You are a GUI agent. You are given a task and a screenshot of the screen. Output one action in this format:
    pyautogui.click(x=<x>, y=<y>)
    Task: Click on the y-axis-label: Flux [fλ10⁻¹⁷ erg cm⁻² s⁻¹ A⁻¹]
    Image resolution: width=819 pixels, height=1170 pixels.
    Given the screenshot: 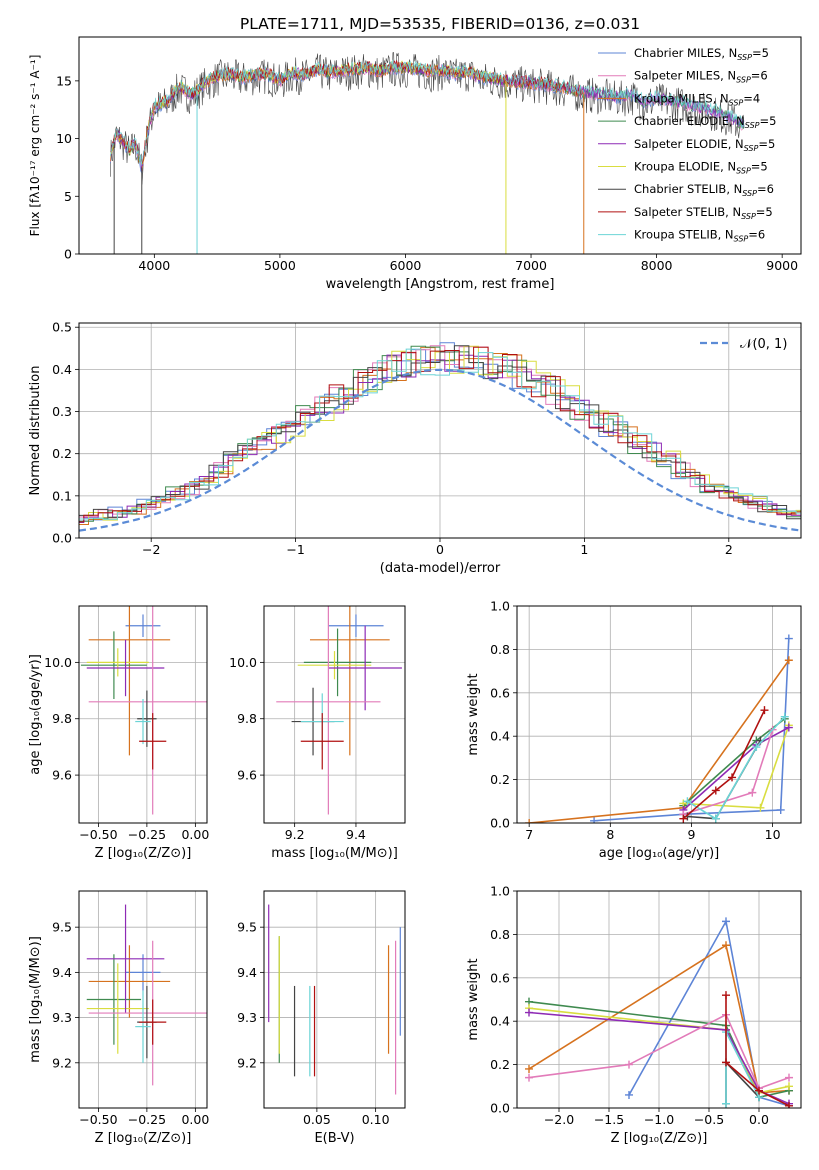 What is the action you would take?
    pyautogui.click(x=35, y=146)
    